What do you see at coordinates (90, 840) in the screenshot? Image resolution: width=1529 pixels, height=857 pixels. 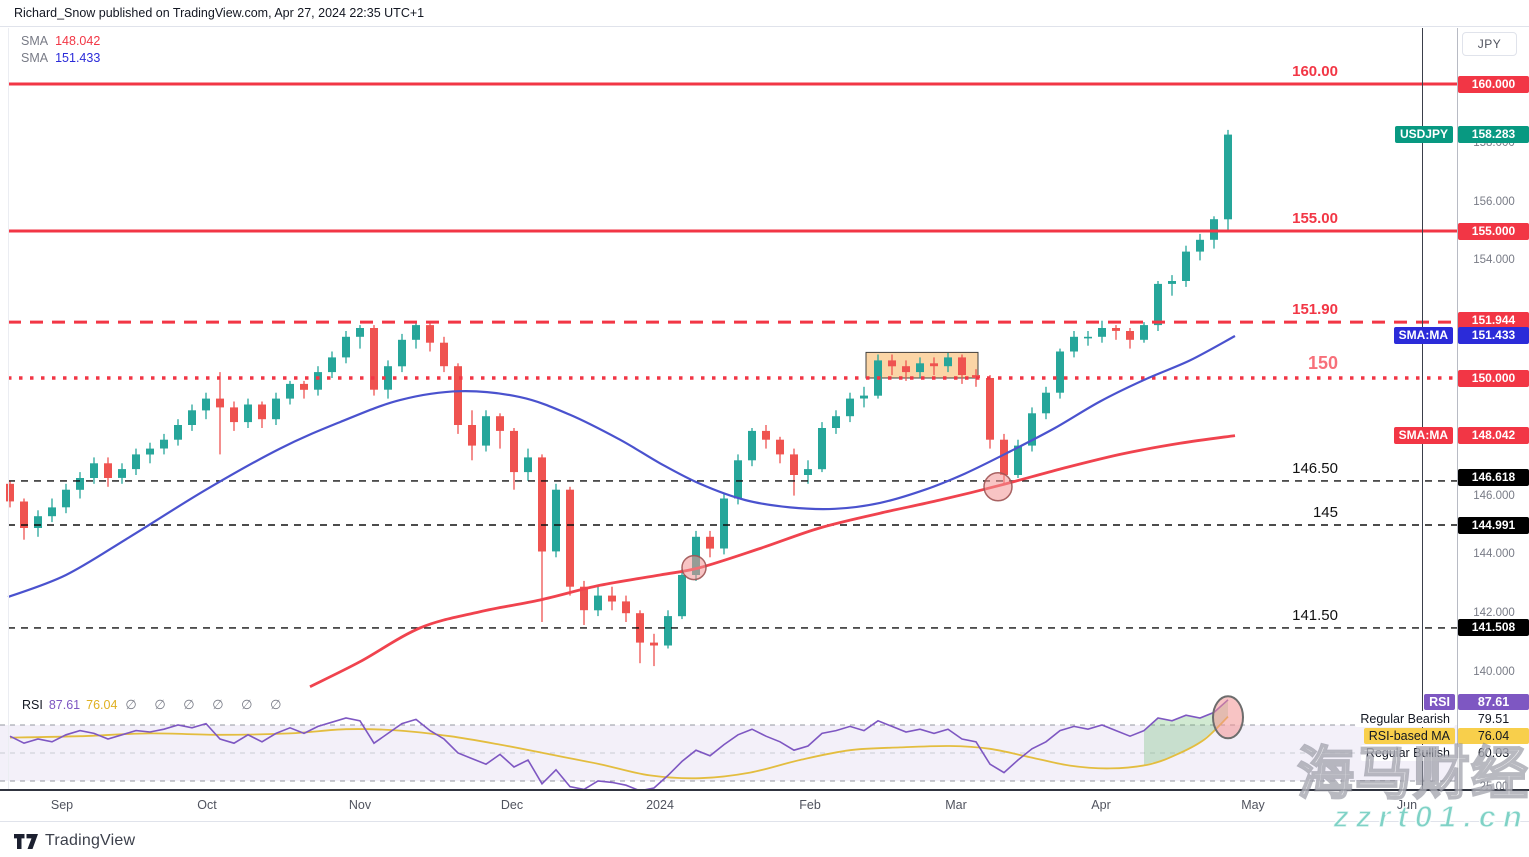 I see `tradingview-logo-text: TradingView` at bounding box center [90, 840].